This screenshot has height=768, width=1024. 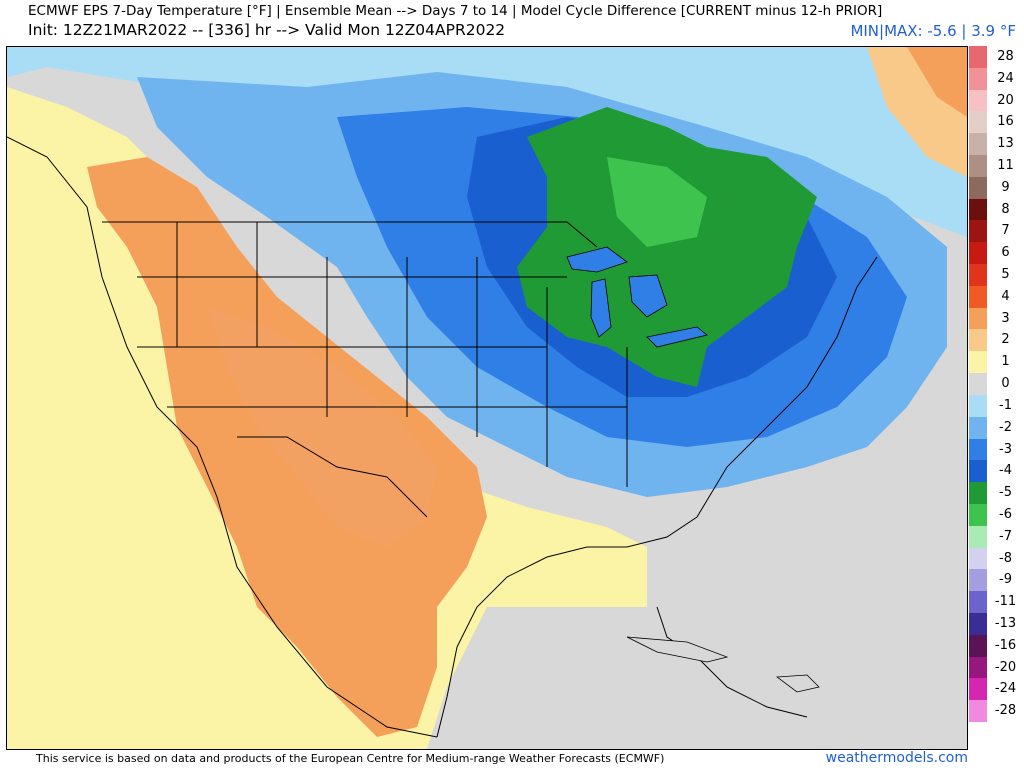 What do you see at coordinates (1005, 536) in the screenshot?
I see `legend-label: -7` at bounding box center [1005, 536].